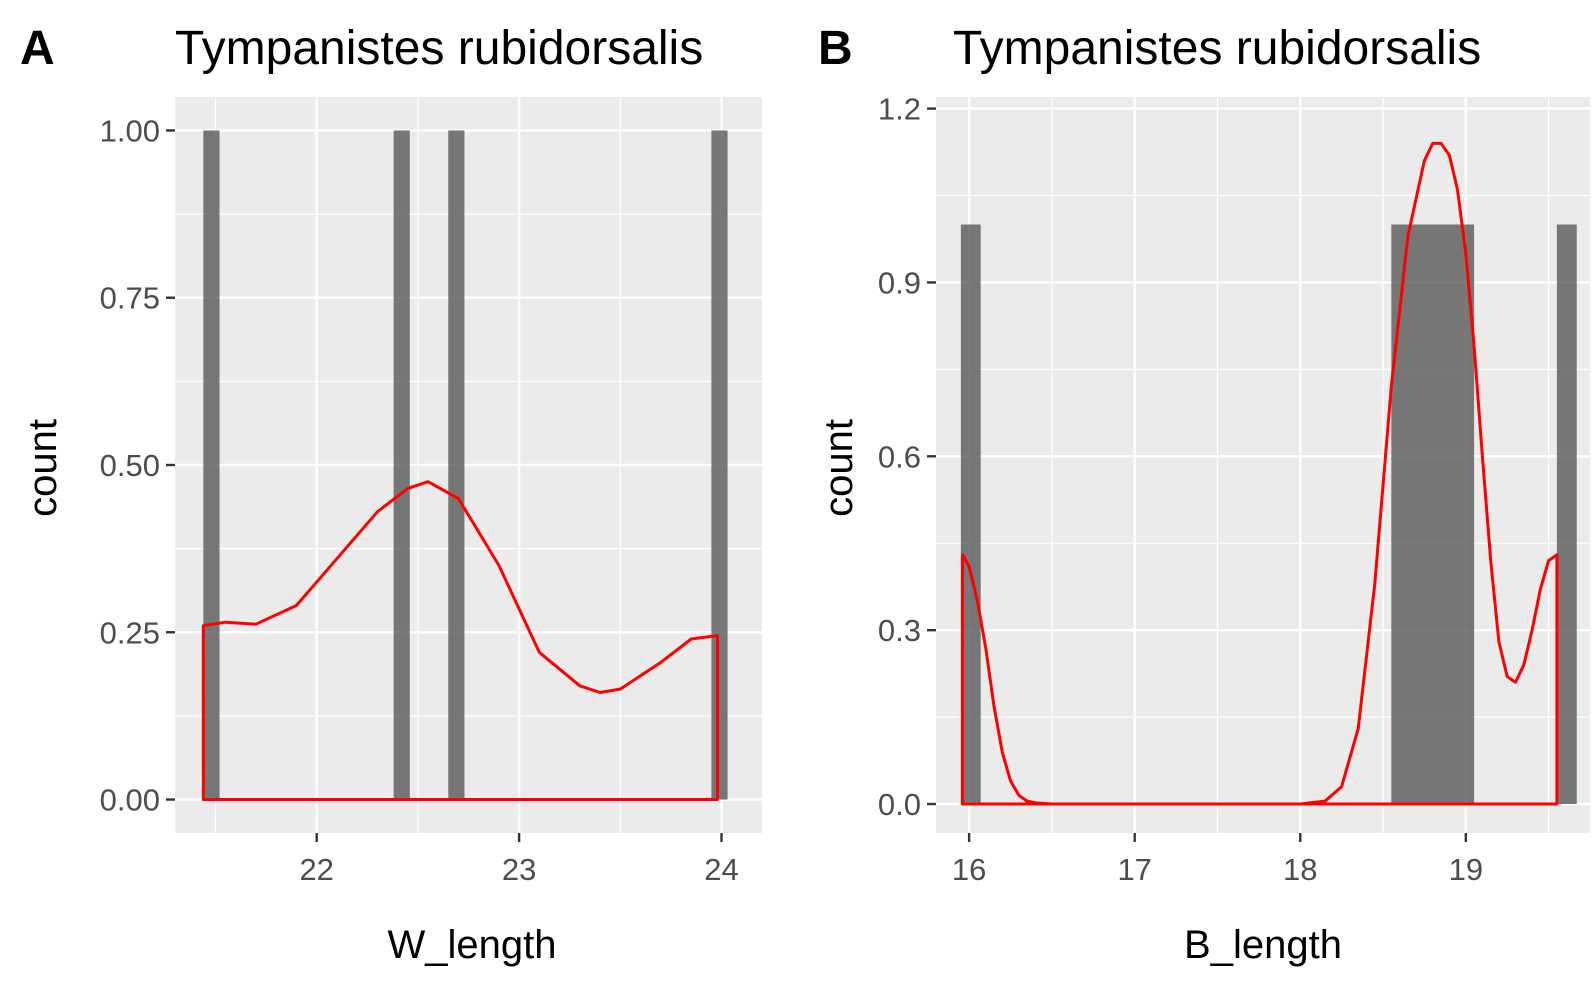 The height and width of the screenshot is (984, 1593). What do you see at coordinates (316, 869) in the screenshot?
I see `panel-a-x-tick-label: 22` at bounding box center [316, 869].